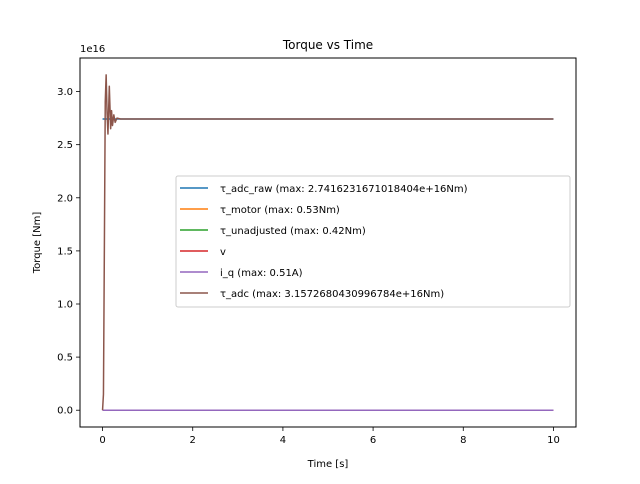 This screenshot has width=640, height=484. What do you see at coordinates (193, 440) in the screenshot?
I see `x-tick-label: 2` at bounding box center [193, 440].